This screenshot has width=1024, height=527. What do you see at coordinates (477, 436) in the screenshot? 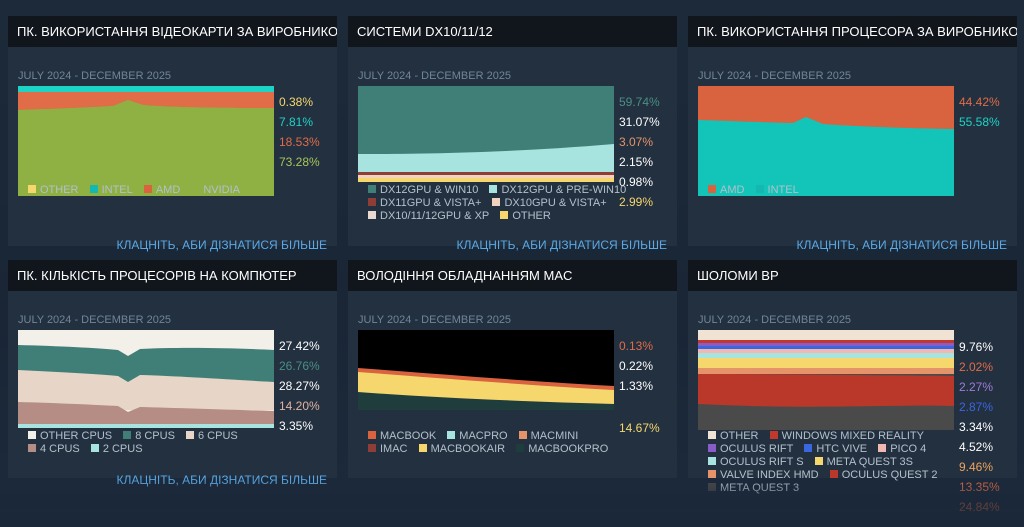
I see `legend-item: MACPRO` at bounding box center [477, 436].